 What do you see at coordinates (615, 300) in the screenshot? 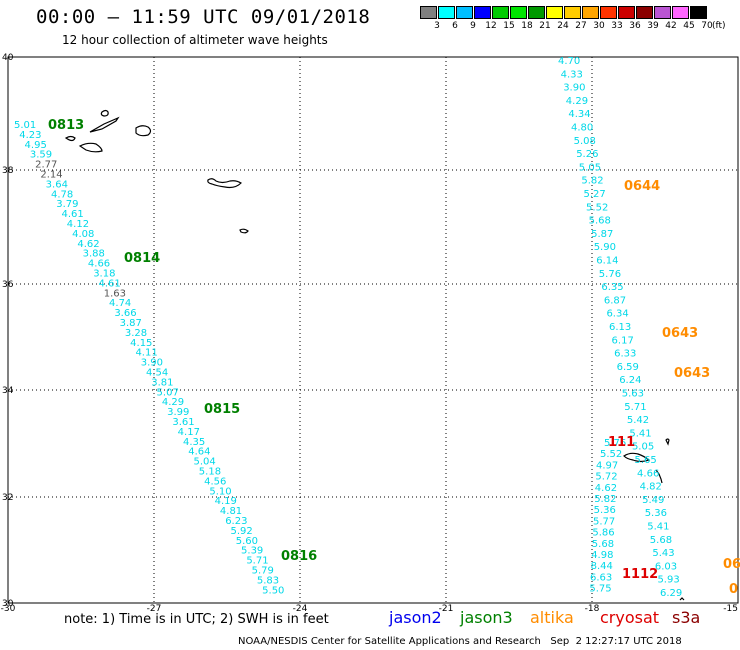
I see `wave-height-value: 6.87` at bounding box center [615, 300].